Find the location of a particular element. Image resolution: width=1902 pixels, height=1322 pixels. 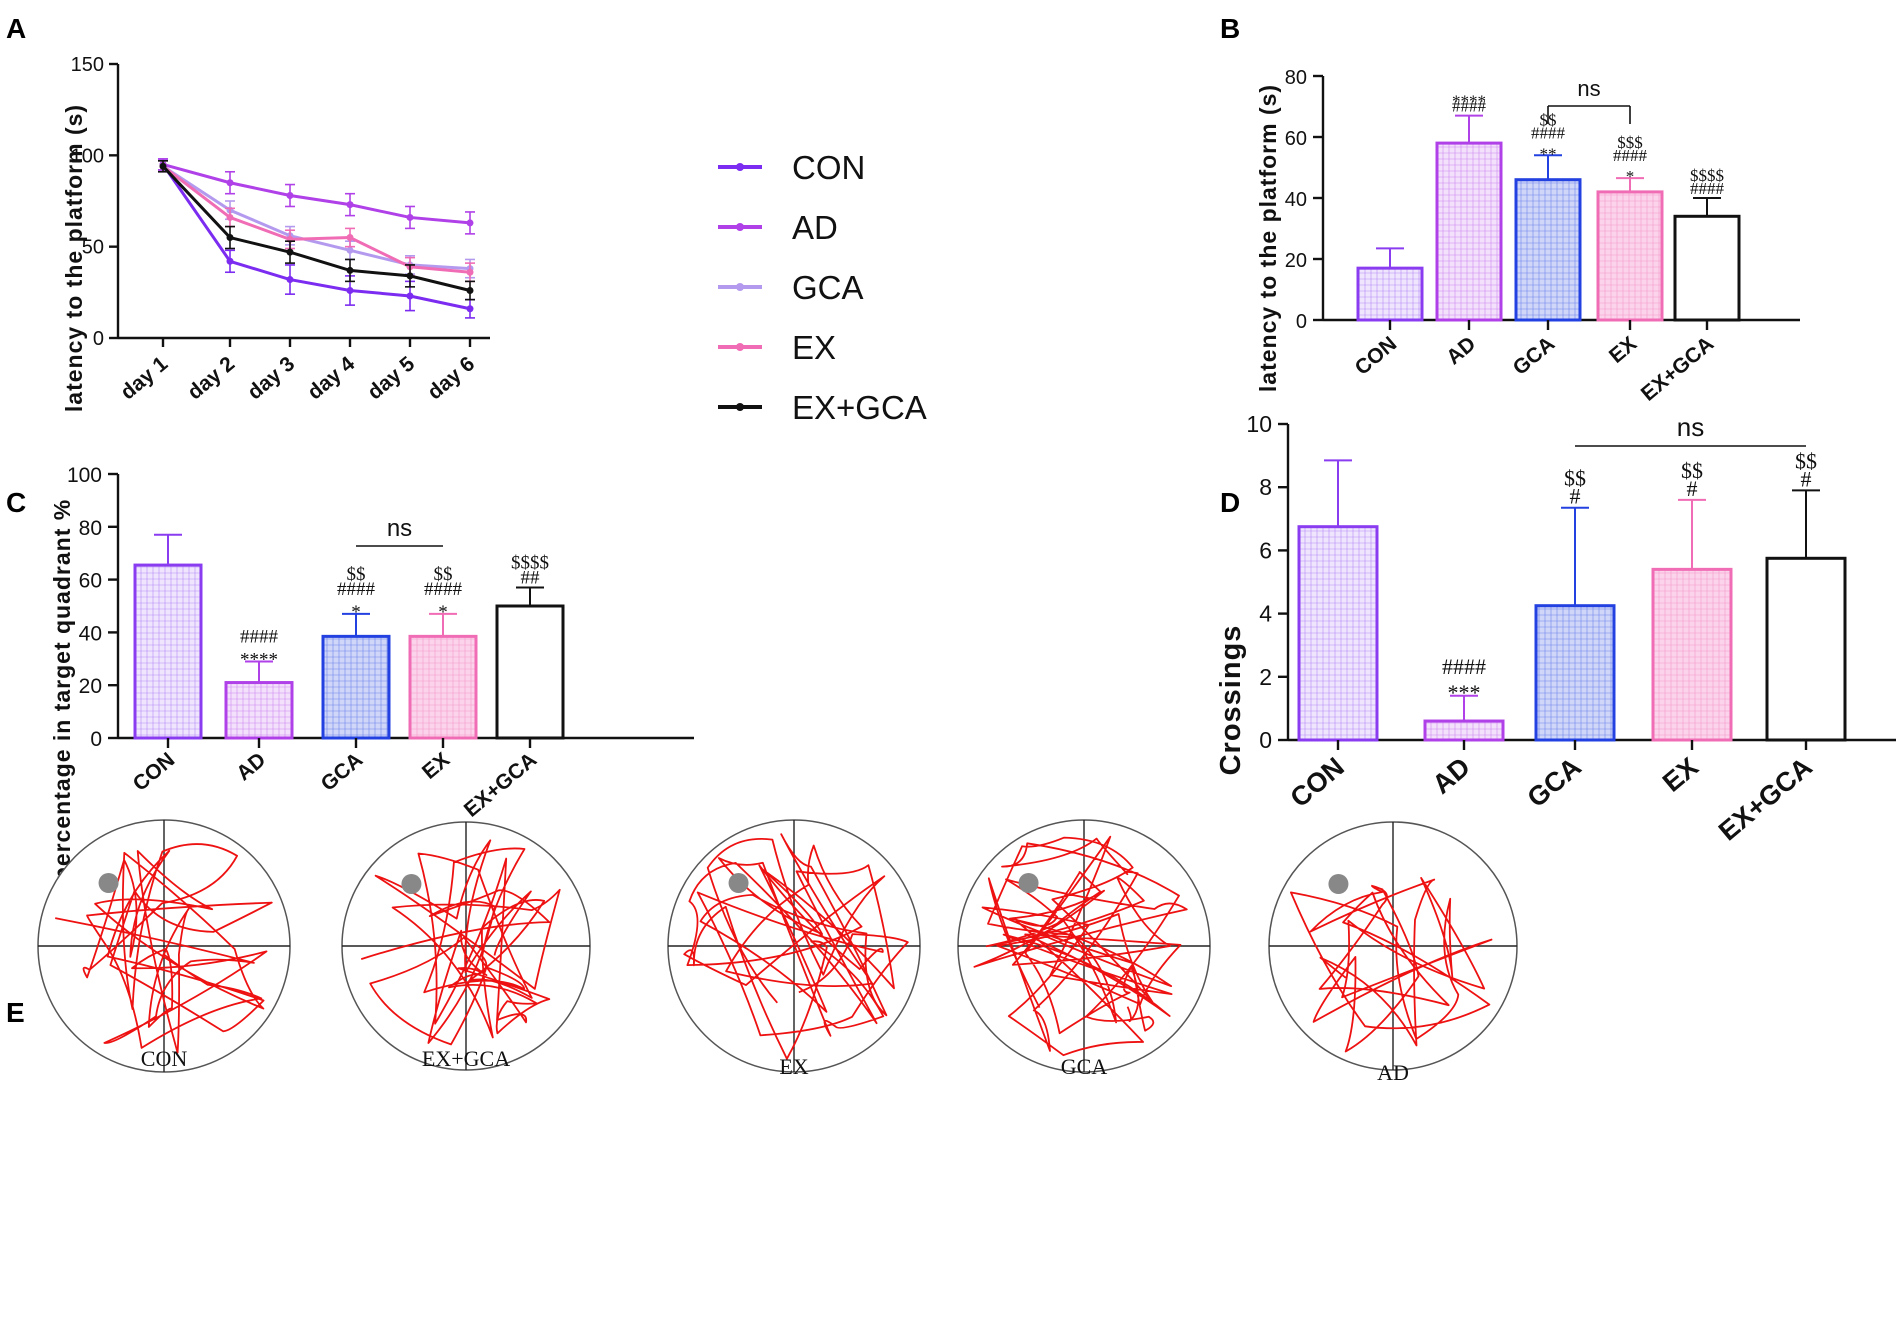

panel-b-bracket-label: ns is located at coordinates (1588, 88).